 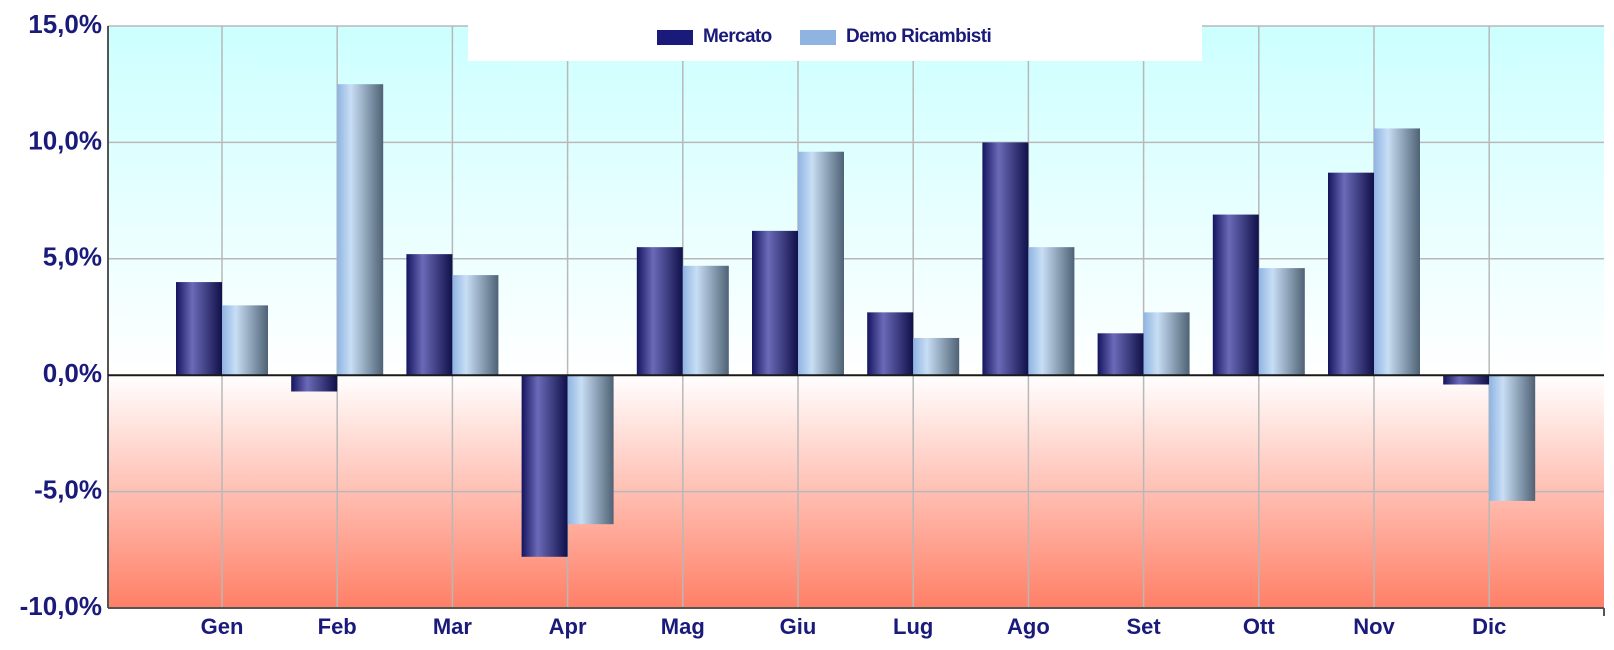 What do you see at coordinates (1166, 344) in the screenshot?
I see `bar-demo-ricambisti-set` at bounding box center [1166, 344].